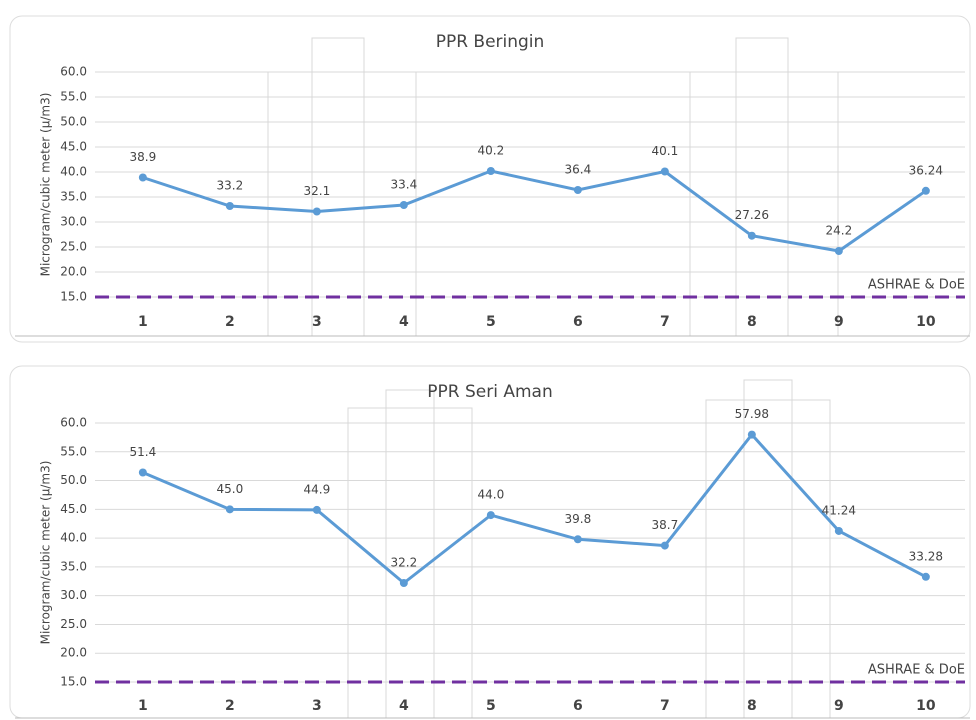  Describe the element at coordinates (664, 525) in the screenshot. I see `data-label: 38.7` at that location.